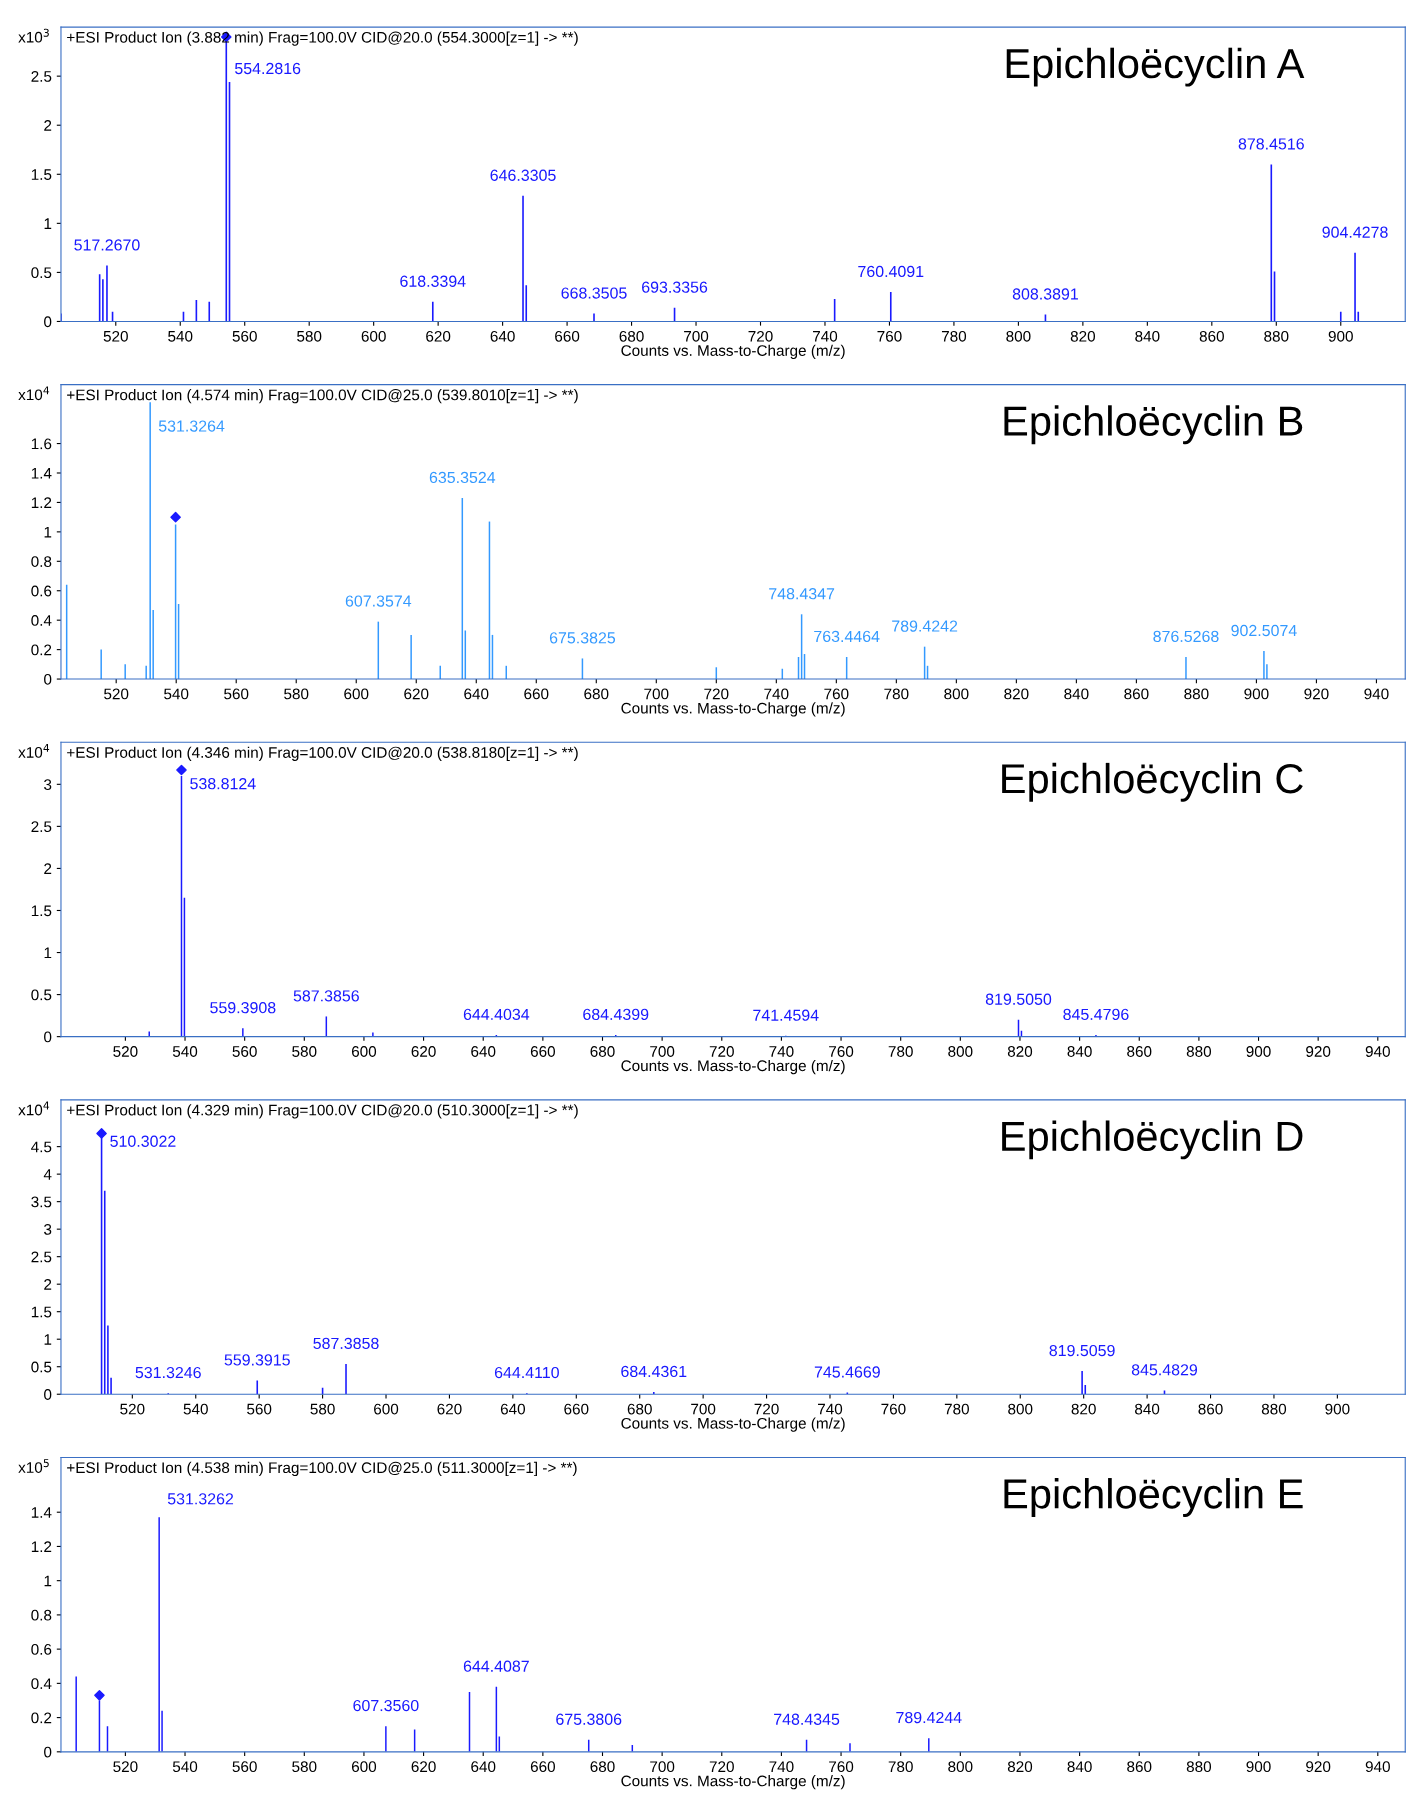 The width and height of the screenshot is (1418, 1806). What do you see at coordinates (786, 1015) in the screenshot?
I see `annotation: 741.4594` at bounding box center [786, 1015].